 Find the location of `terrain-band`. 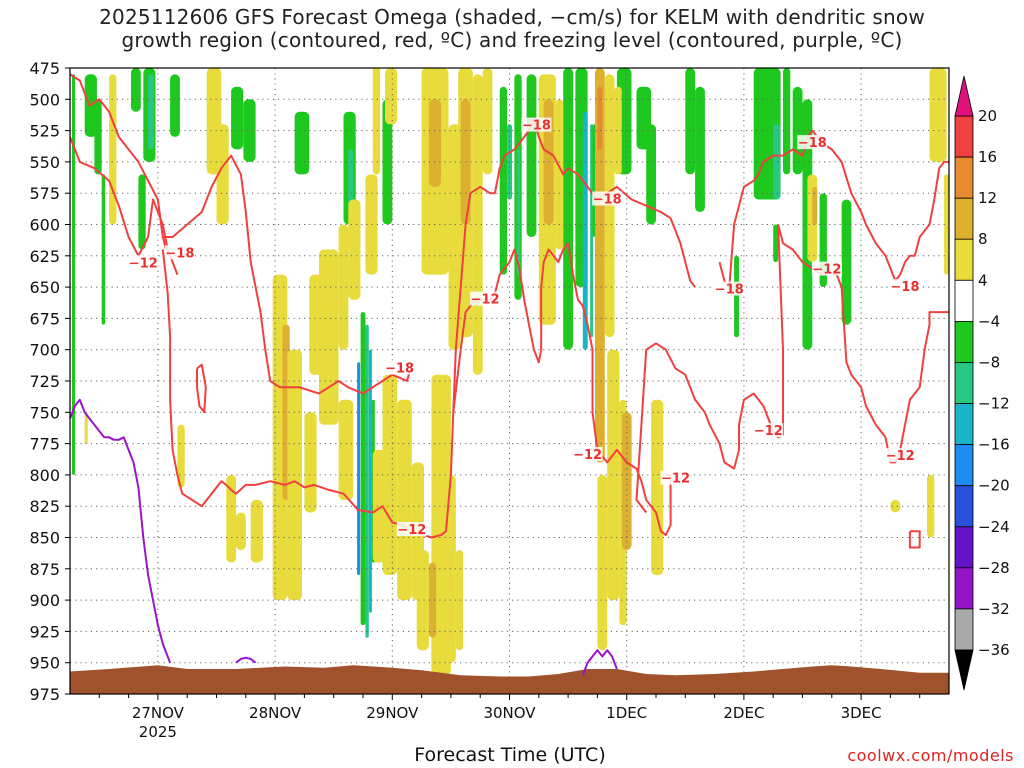

terrain-band is located at coordinates (509, 679).